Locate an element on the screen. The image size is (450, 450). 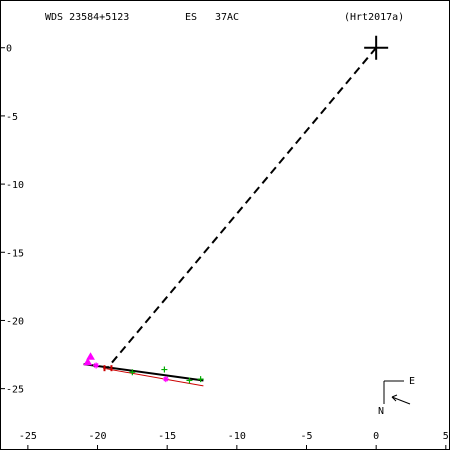
y-tick-label: -15 is located at coordinates (15, 253).